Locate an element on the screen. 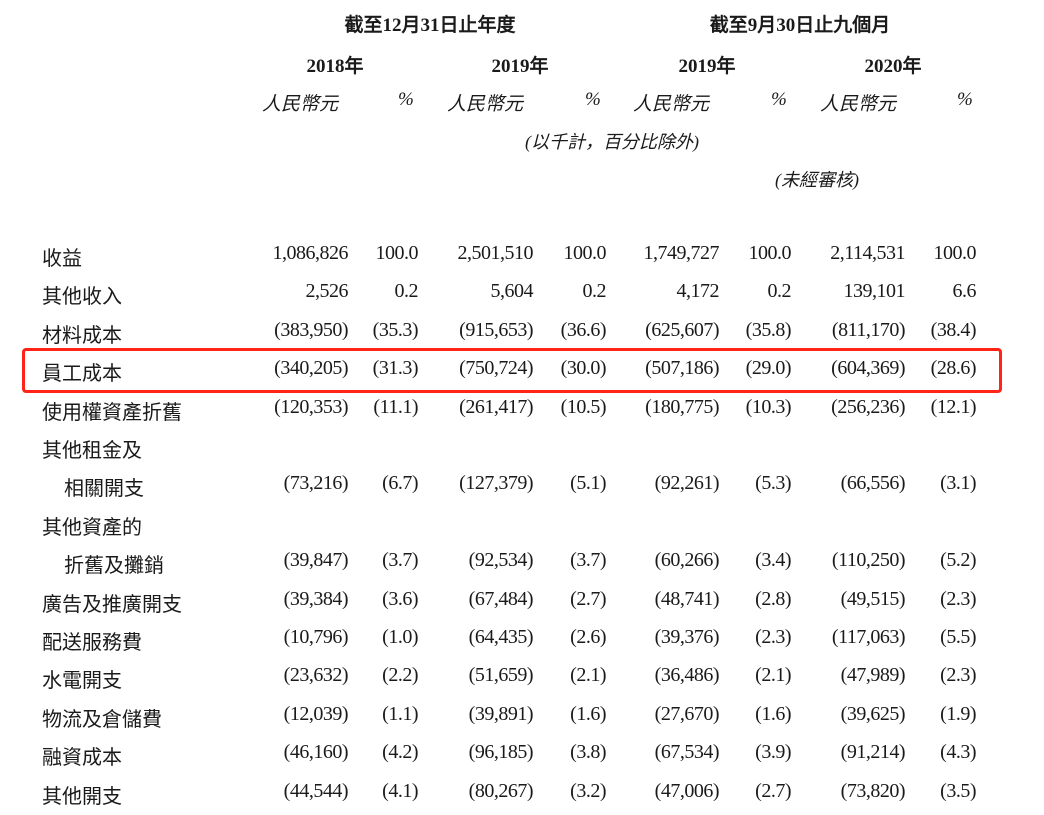 The width and height of the screenshot is (1044, 815). row-label: 其他收入 is located at coordinates (82, 297).